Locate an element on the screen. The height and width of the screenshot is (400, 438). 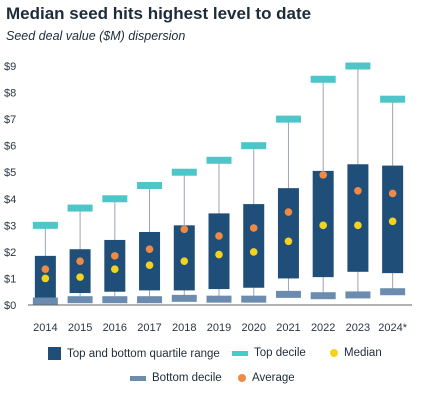
legend-swatch-median is located at coordinates (334, 353).